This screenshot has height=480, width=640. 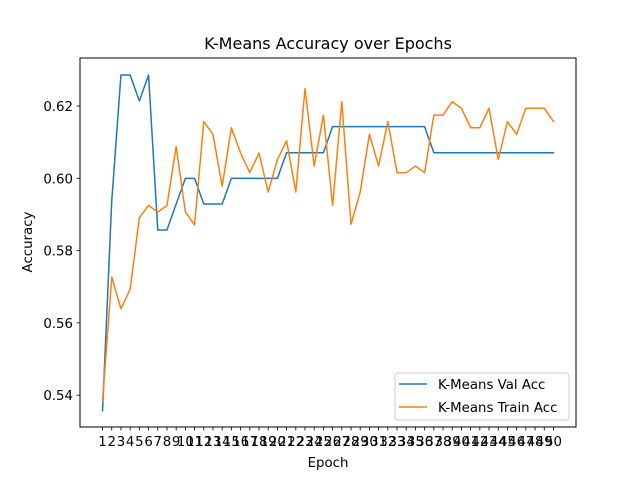 What do you see at coordinates (231, 442) in the screenshot?
I see `x-tick-label: 15` at bounding box center [231, 442].